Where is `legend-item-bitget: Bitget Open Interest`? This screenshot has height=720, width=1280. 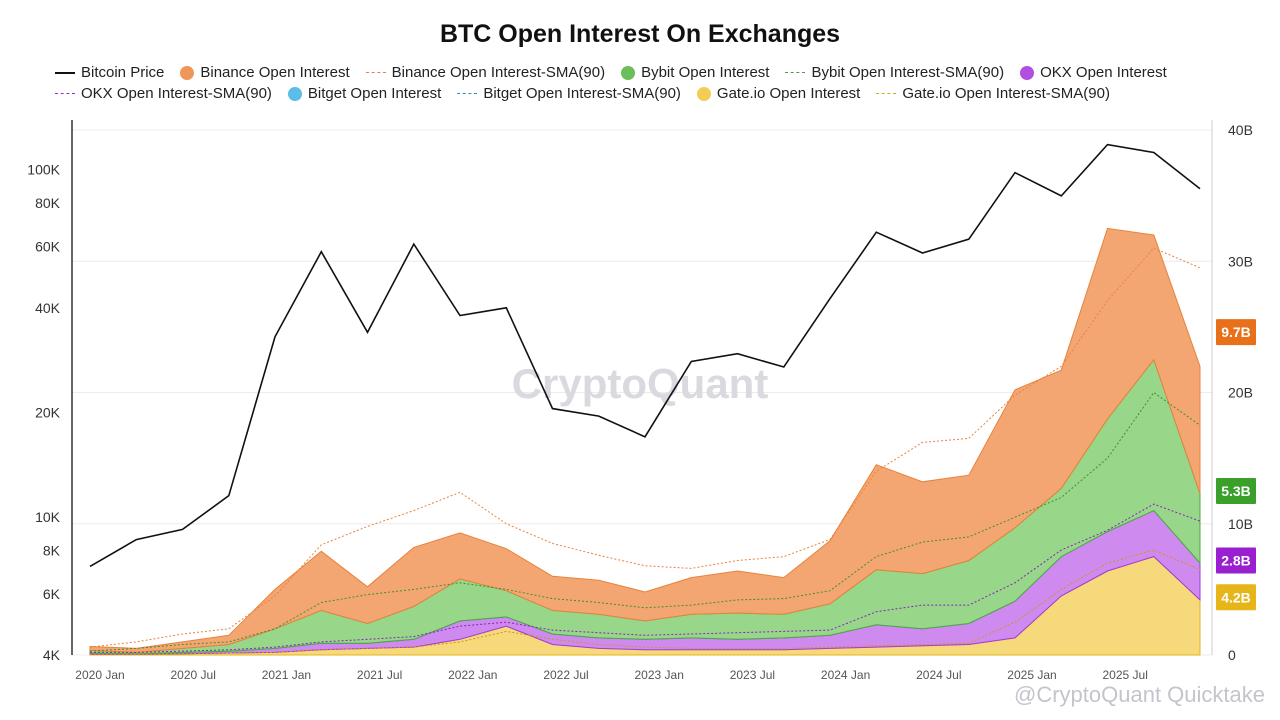 legend-item-bitget: Bitget Open Interest is located at coordinates (364, 93).